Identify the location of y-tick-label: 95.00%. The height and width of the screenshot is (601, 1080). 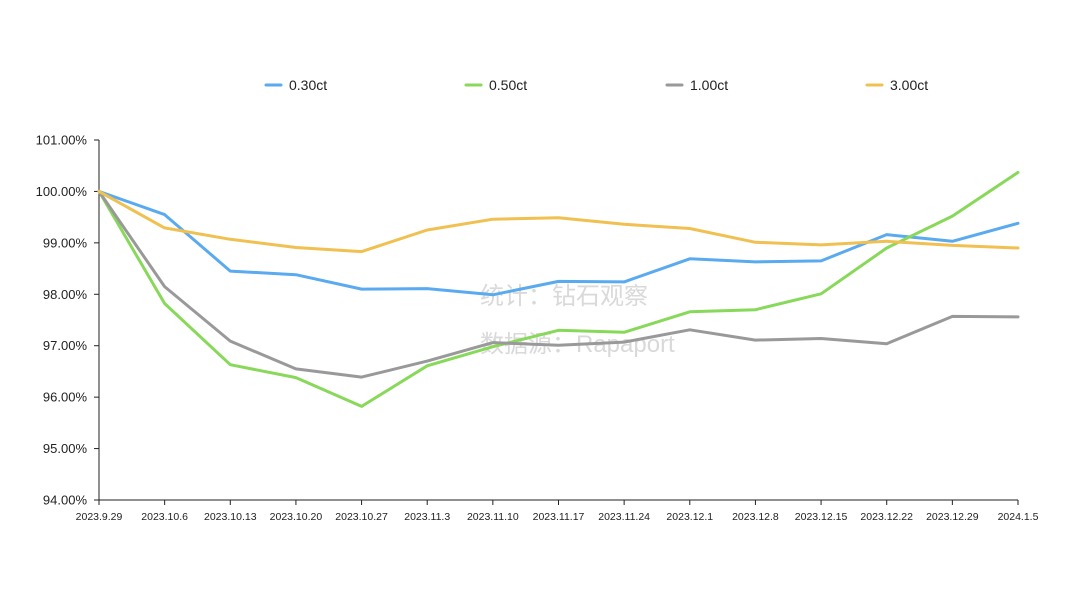
(65, 448).